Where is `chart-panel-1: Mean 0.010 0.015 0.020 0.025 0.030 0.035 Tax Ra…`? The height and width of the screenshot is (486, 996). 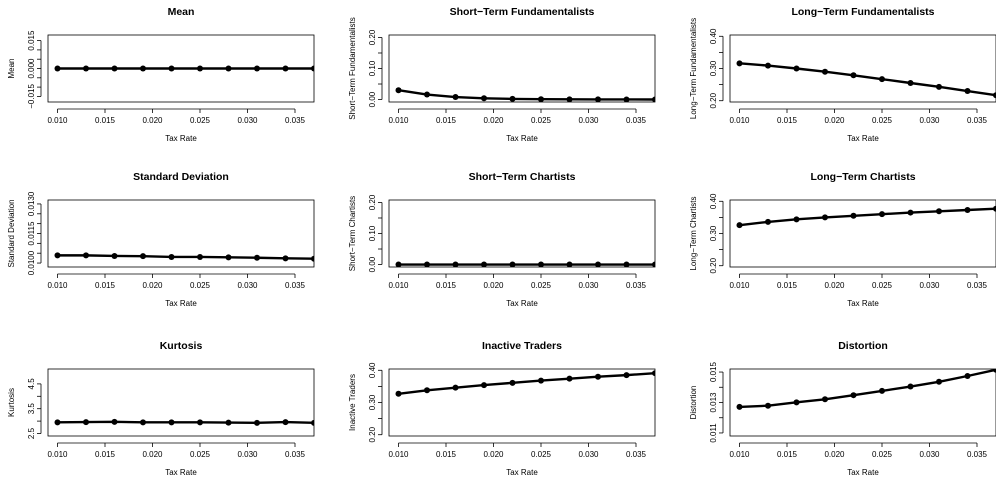
chart-panel-1: Mean 0.010 0.015 0.020 0.025 0.030 0.035 Tax Ra… is located at coordinates (161, 74).